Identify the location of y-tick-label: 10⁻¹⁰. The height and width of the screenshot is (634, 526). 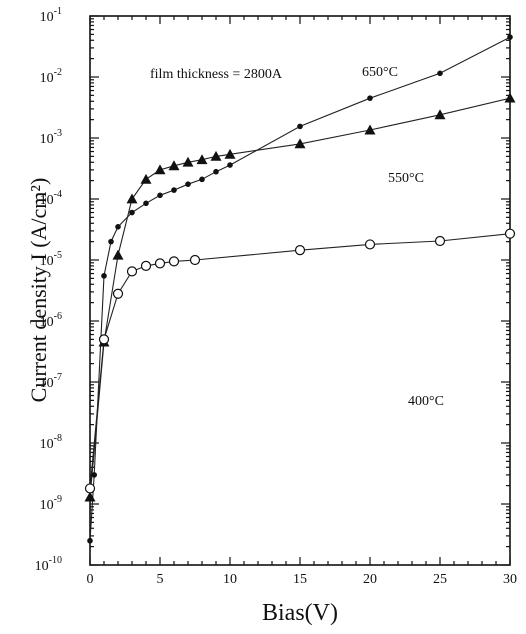
(48, 564).